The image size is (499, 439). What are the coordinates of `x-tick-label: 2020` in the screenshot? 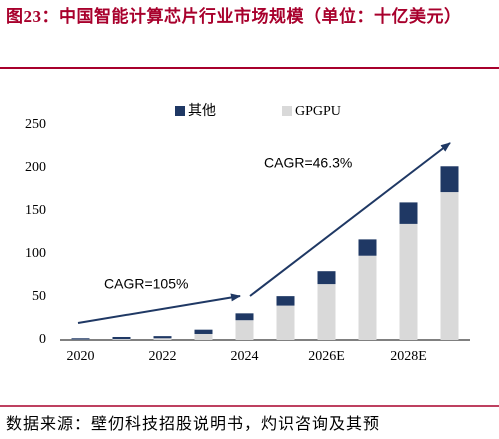 It's located at (81, 356).